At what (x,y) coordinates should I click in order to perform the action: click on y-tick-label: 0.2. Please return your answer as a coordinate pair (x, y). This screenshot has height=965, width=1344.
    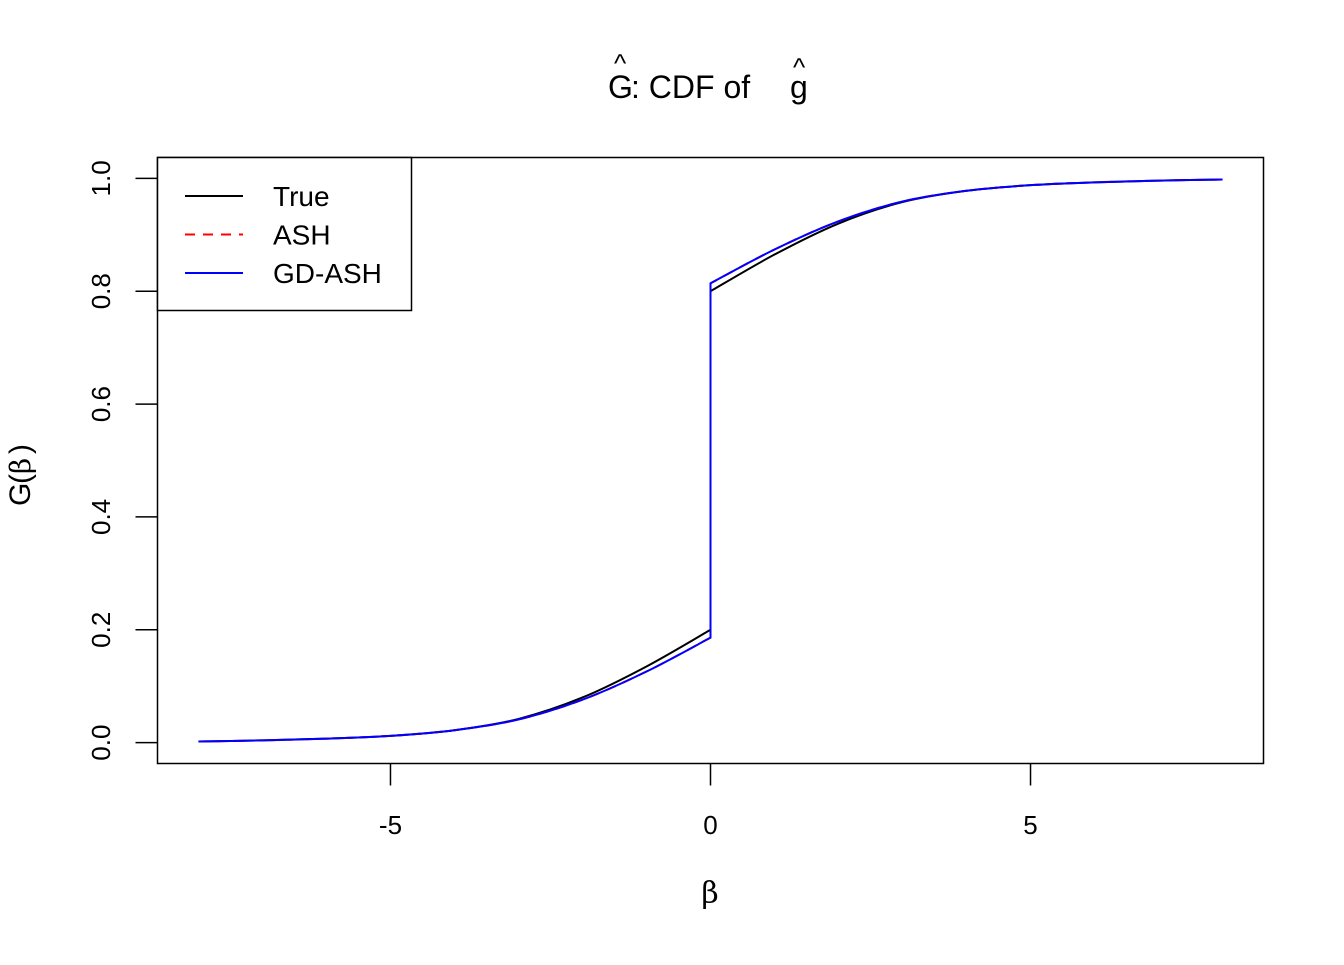
    Looking at the image, I should click on (101, 630).